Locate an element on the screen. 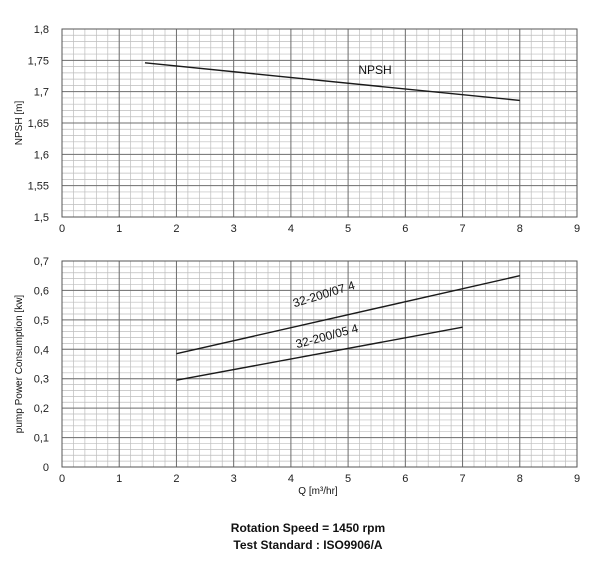 Image resolution: width=616 pixels, height=569 pixels. y-tick-label: 1,75 is located at coordinates (38, 61).